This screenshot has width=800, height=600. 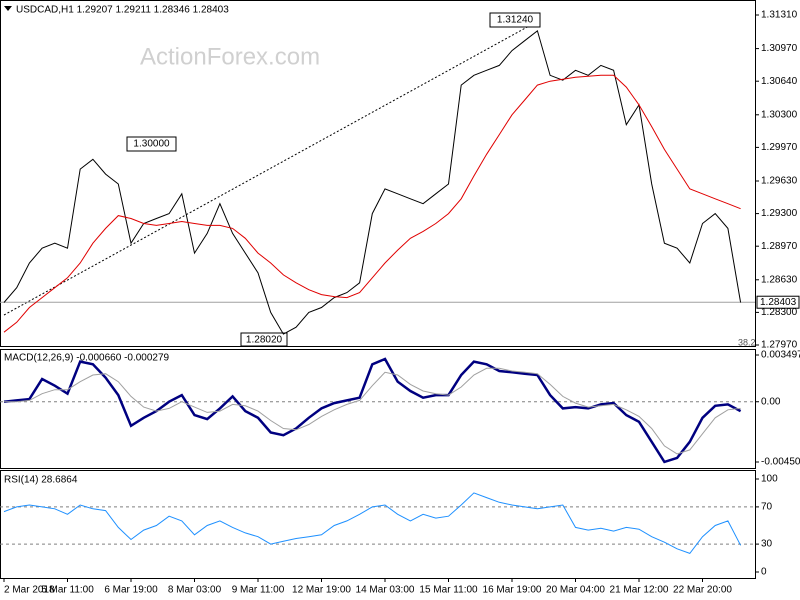 I want to click on watermark: ActionForex.com, so click(x=230, y=56).